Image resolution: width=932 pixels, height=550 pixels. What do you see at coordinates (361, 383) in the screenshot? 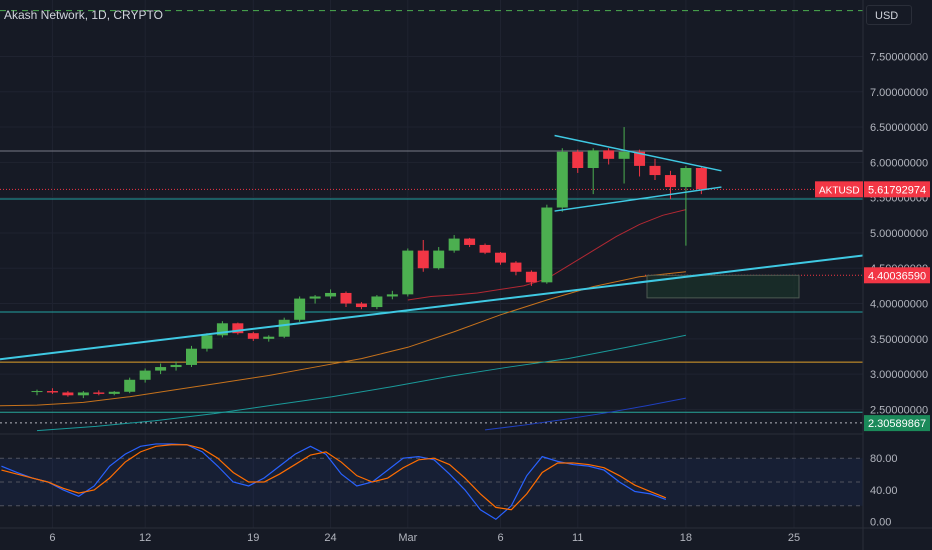
I see `sma-teal-line` at bounding box center [361, 383].